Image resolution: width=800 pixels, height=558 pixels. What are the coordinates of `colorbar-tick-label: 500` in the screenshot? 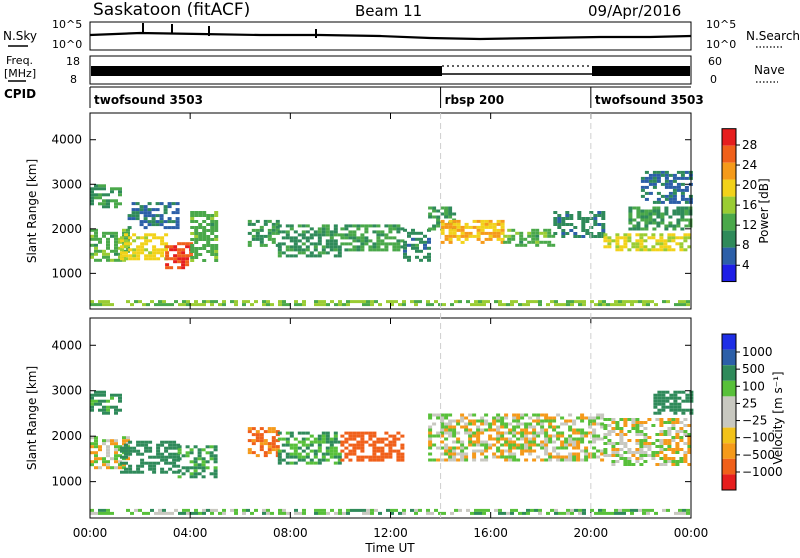 It's located at (753, 369).